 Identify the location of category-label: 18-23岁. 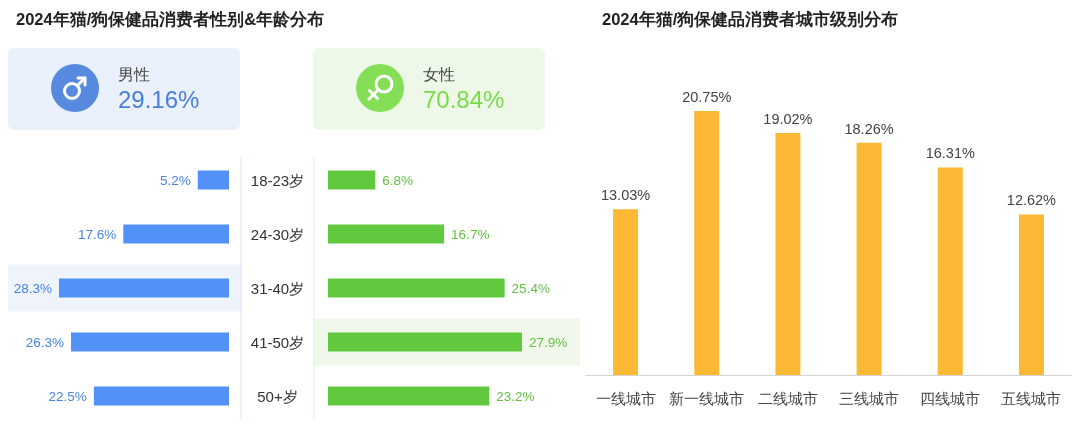
(277, 180).